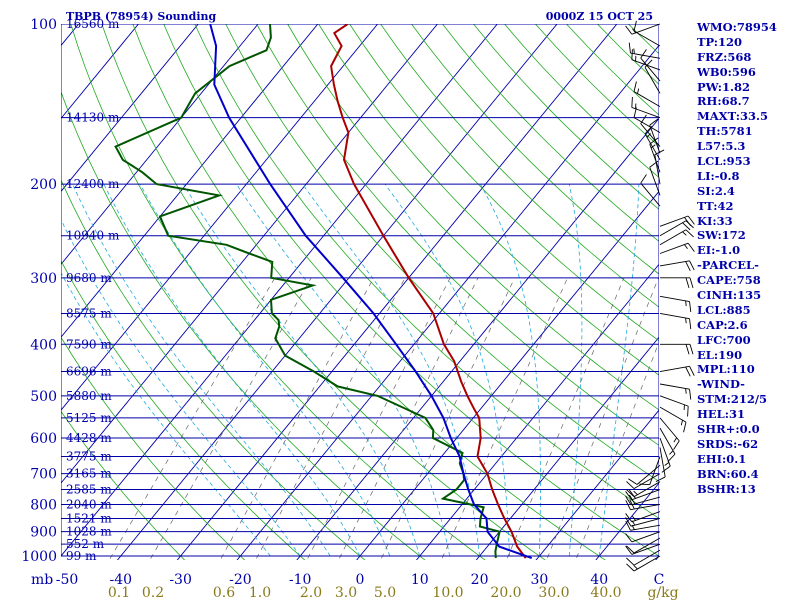  What do you see at coordinates (724, 161) in the screenshot?
I see `sounding-index-item: LCL:953` at bounding box center [724, 161].